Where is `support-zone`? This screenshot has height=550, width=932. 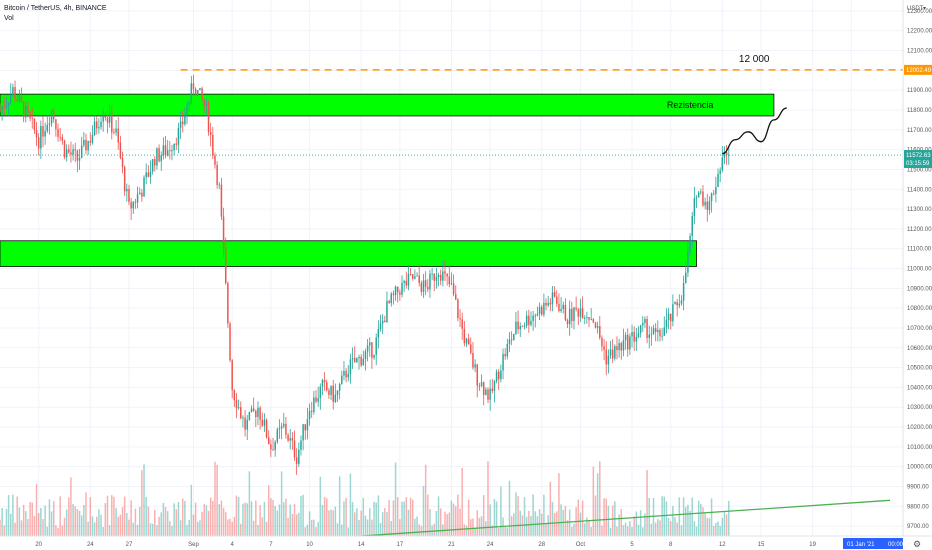 support-zone is located at coordinates (348, 253).